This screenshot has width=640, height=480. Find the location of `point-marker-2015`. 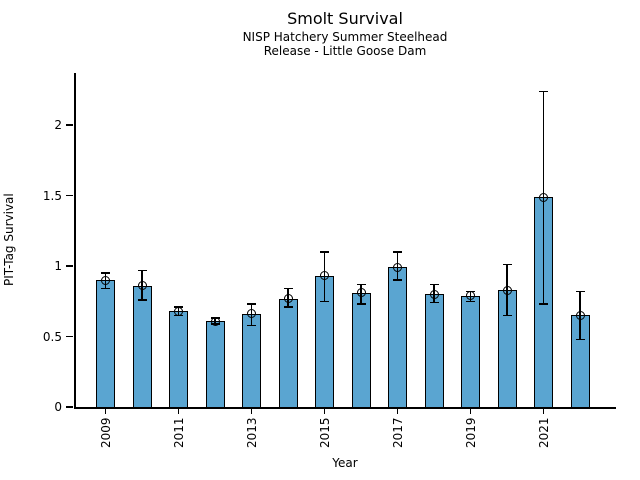

point-marker-2015 is located at coordinates (324, 276).